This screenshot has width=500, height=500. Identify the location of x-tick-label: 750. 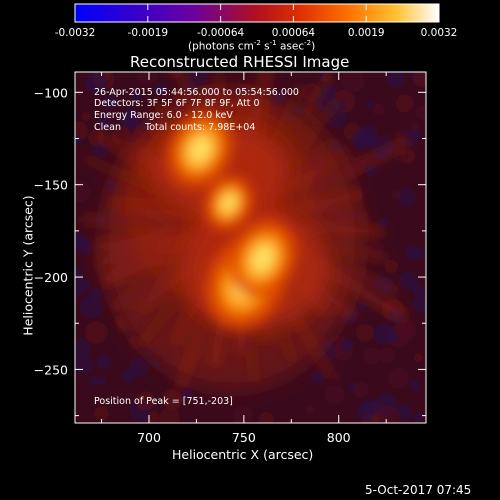
(244, 437).